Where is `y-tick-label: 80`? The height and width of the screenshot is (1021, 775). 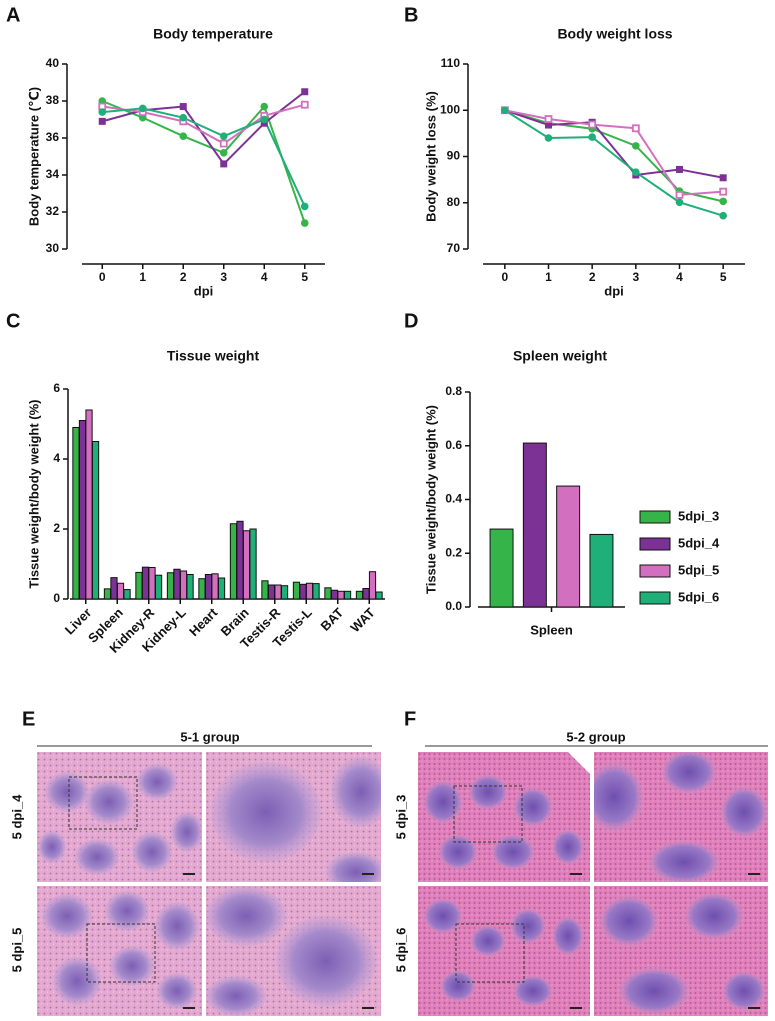 y-tick-label: 80 is located at coordinates (454, 202).